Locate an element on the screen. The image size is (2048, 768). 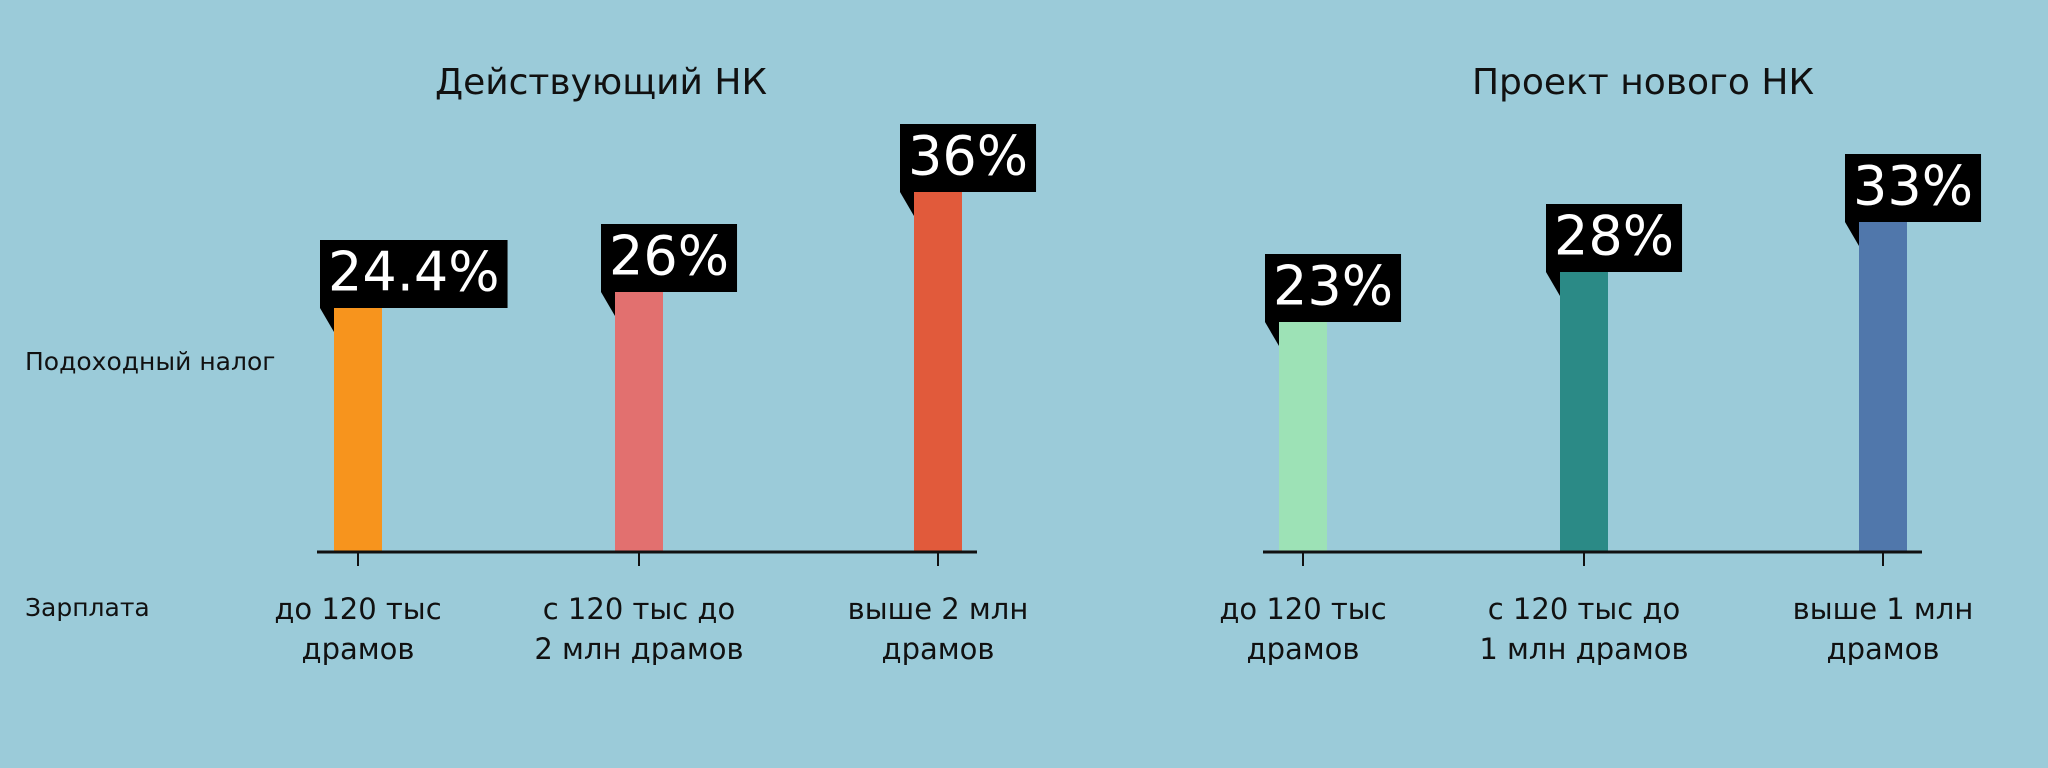
value-label: 33% is located at coordinates (1913, 186).